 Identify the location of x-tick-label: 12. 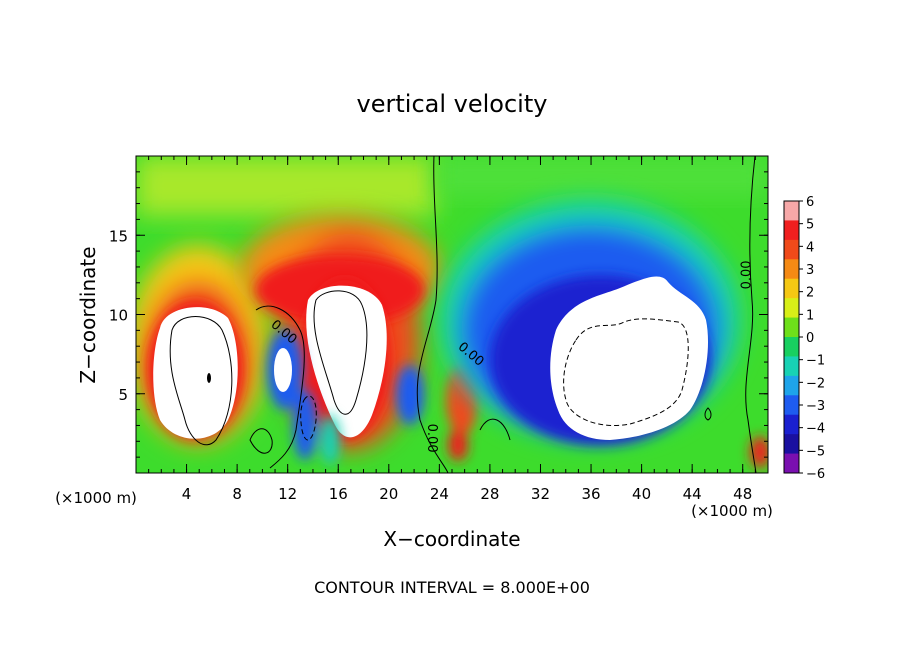
(287, 494).